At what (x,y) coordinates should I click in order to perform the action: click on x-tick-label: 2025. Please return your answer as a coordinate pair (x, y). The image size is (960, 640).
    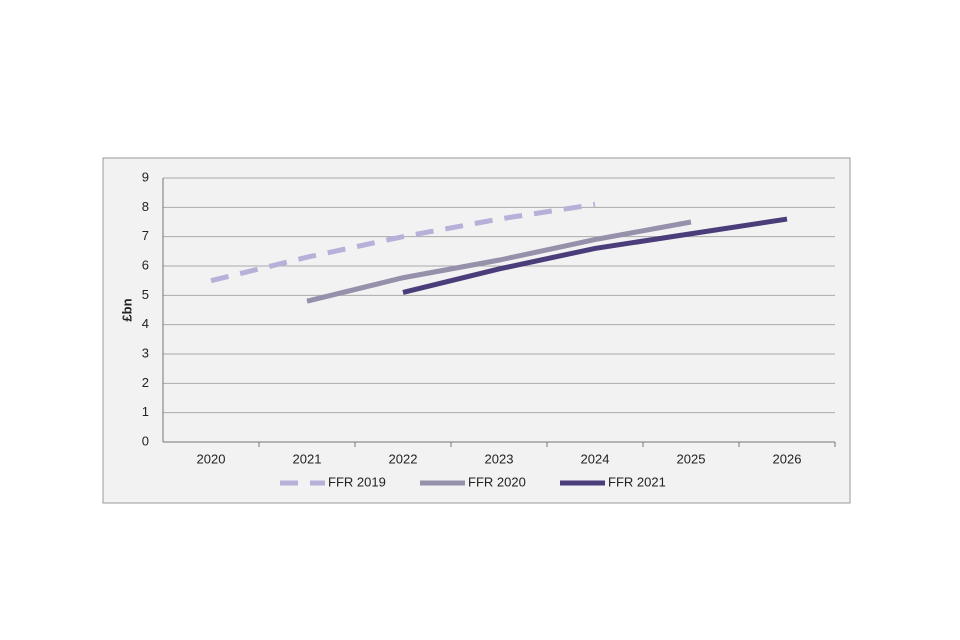
    Looking at the image, I should click on (691, 458).